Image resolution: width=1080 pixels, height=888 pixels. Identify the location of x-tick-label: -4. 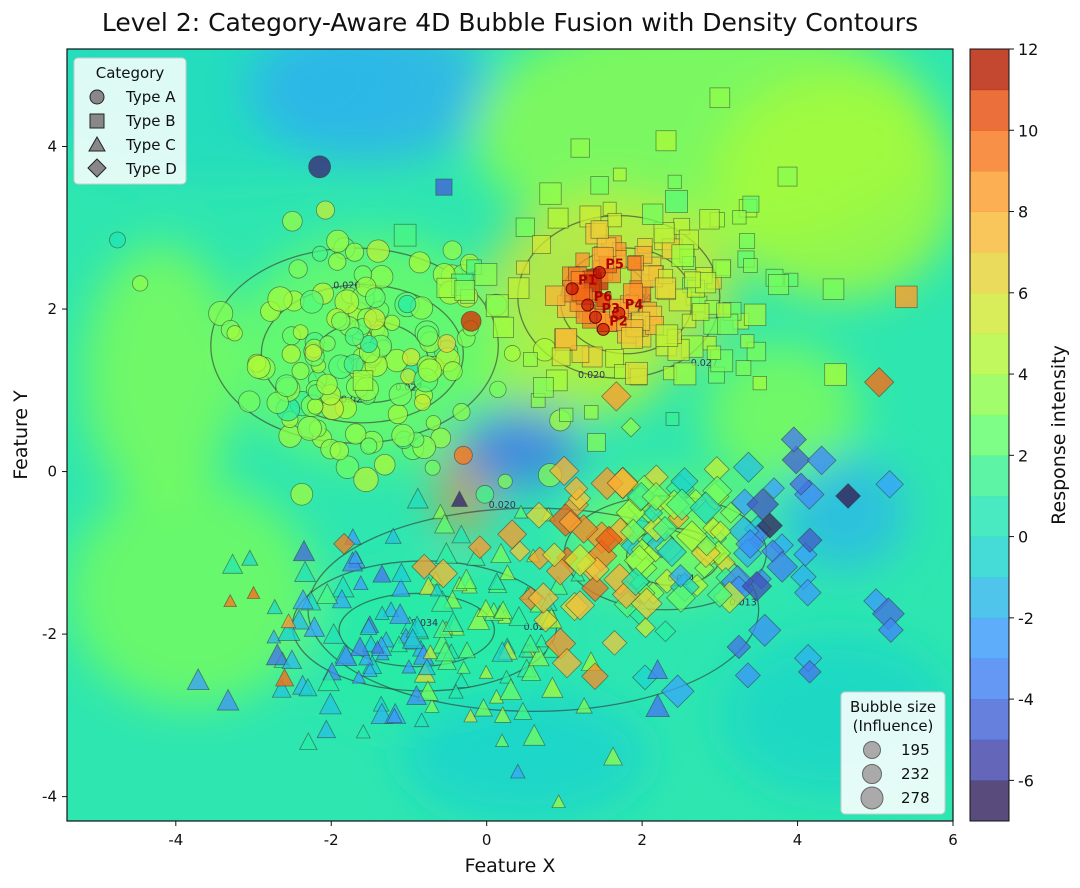
(175, 840).